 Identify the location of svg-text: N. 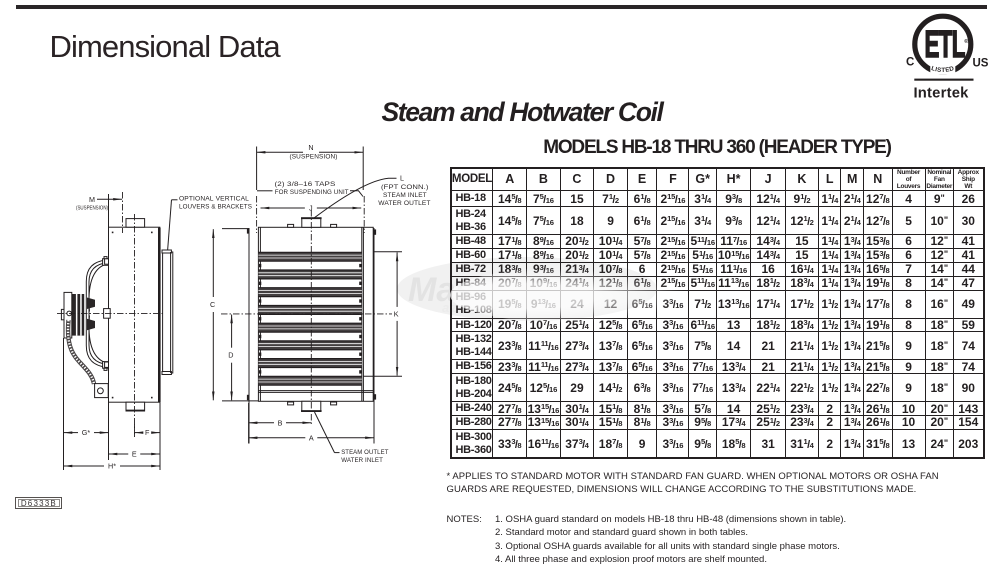
(310, 147).